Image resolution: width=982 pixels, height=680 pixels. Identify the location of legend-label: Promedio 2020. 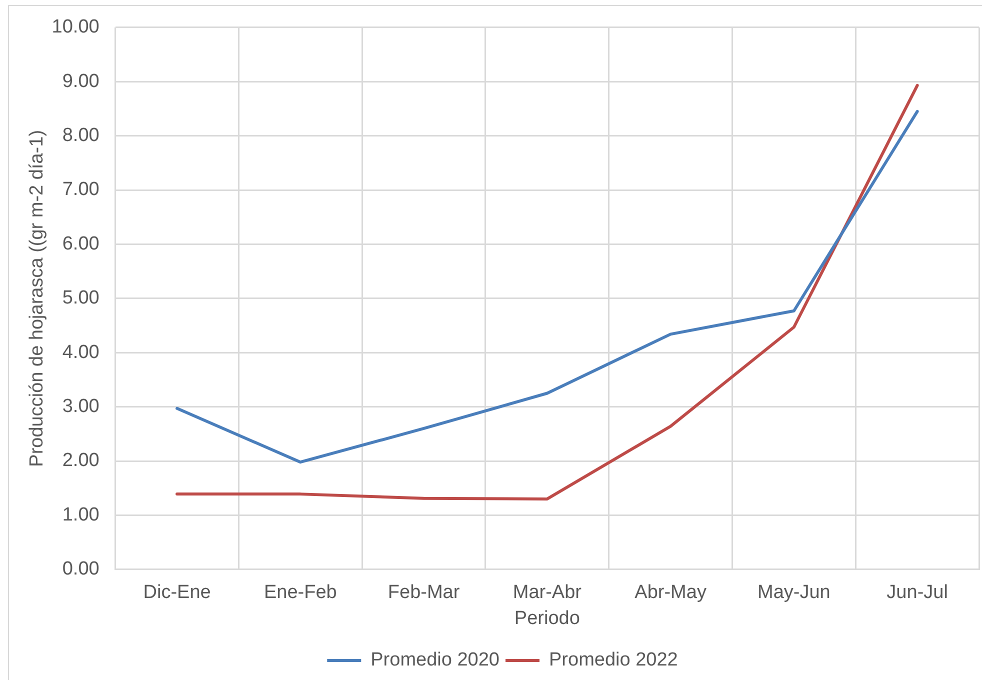
(435, 660).